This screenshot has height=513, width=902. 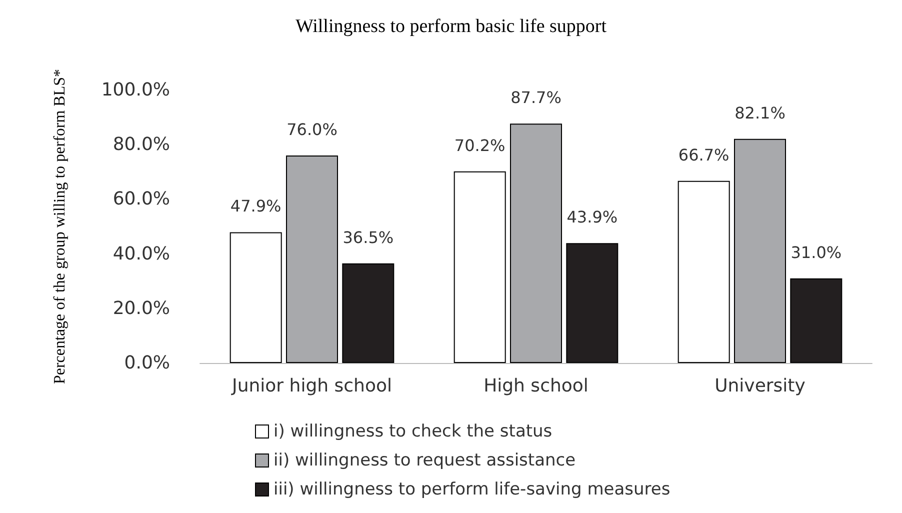 I want to click on legend-label: i) willingness to check the status, so click(x=413, y=432).